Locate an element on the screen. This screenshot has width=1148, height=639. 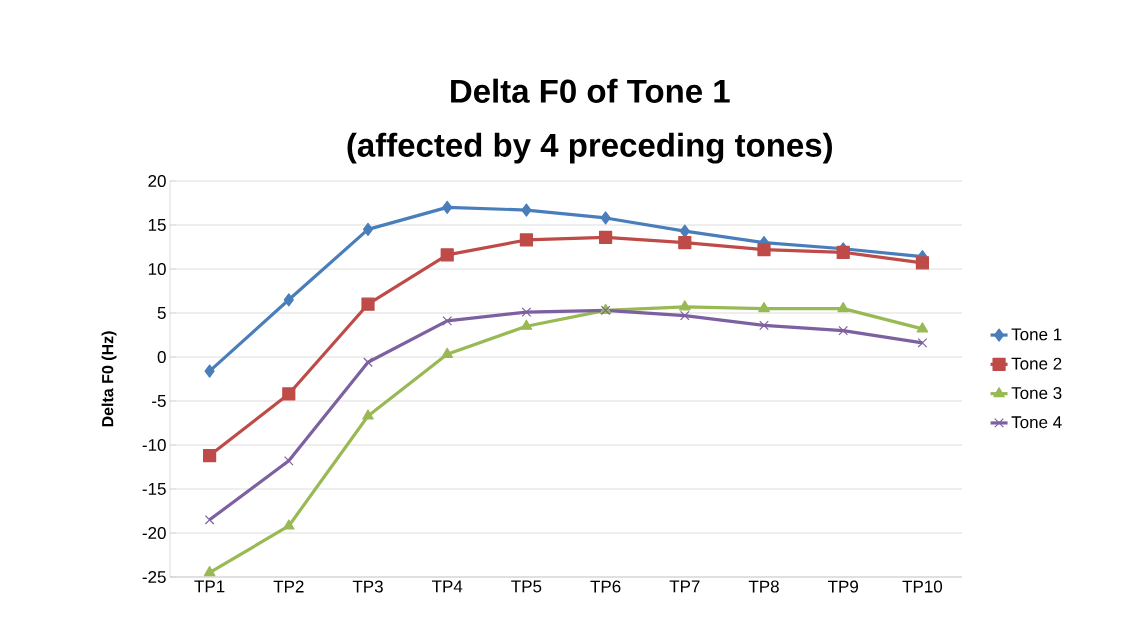
x-tick-label: TP1 is located at coordinates (209, 586).